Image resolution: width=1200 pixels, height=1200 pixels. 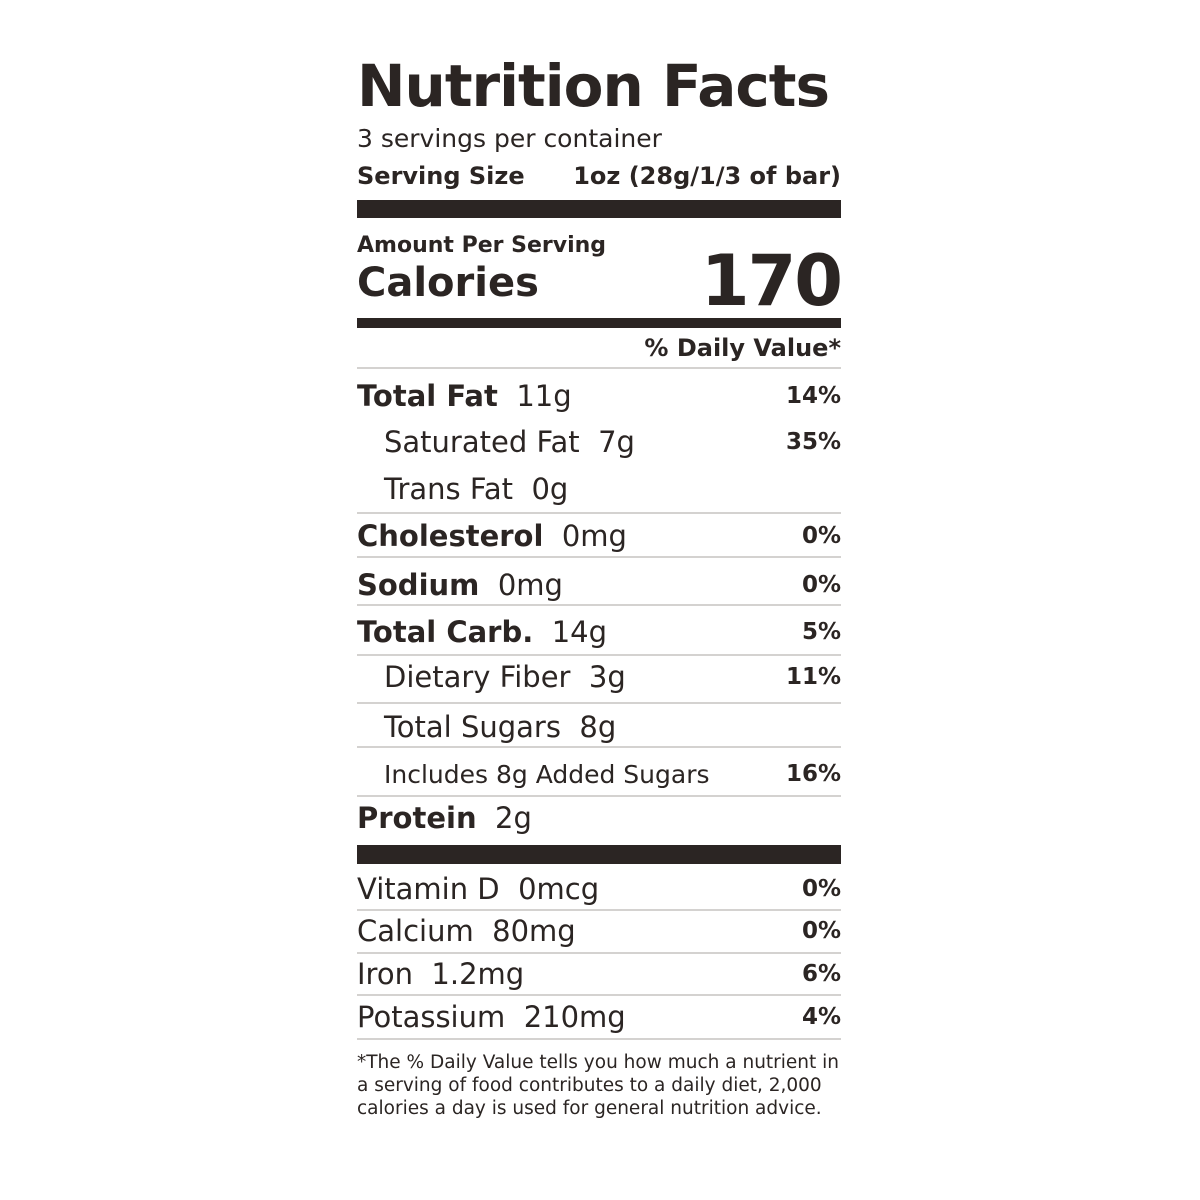 What do you see at coordinates (482, 245) in the screenshot?
I see `amount-per-serving: Amount Per Serving` at bounding box center [482, 245].